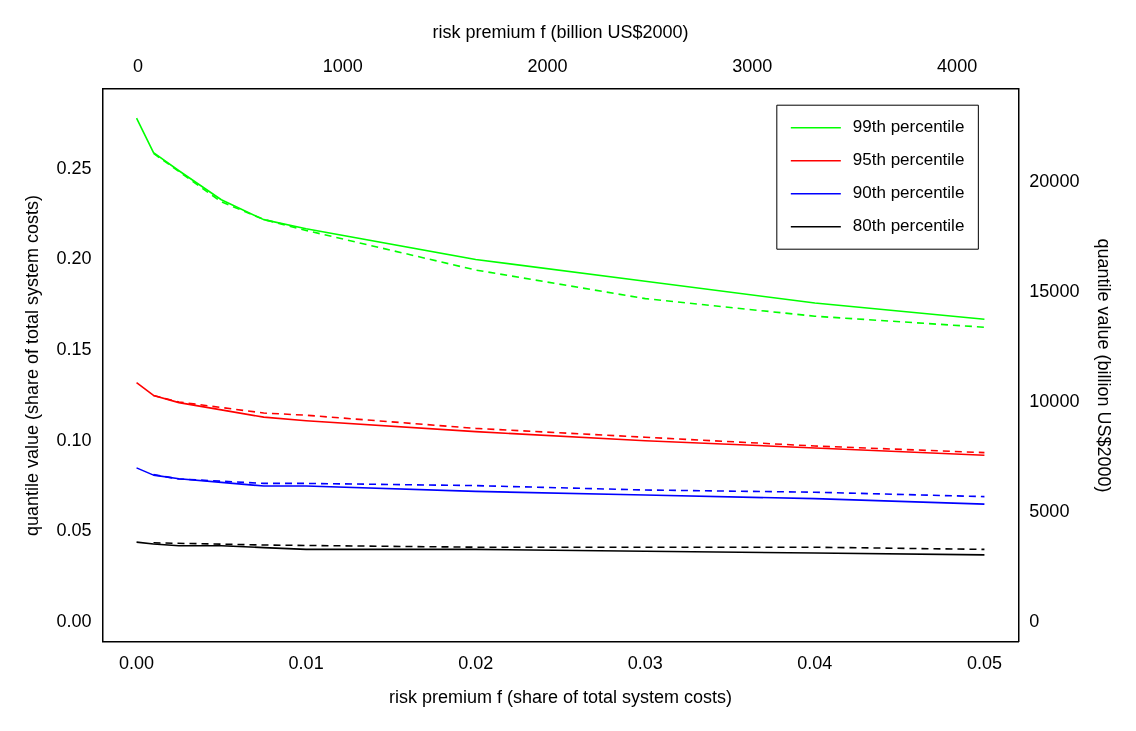 This screenshot has width=1136, height=731. I want to click on y-tick-label: 0.20, so click(74, 258).